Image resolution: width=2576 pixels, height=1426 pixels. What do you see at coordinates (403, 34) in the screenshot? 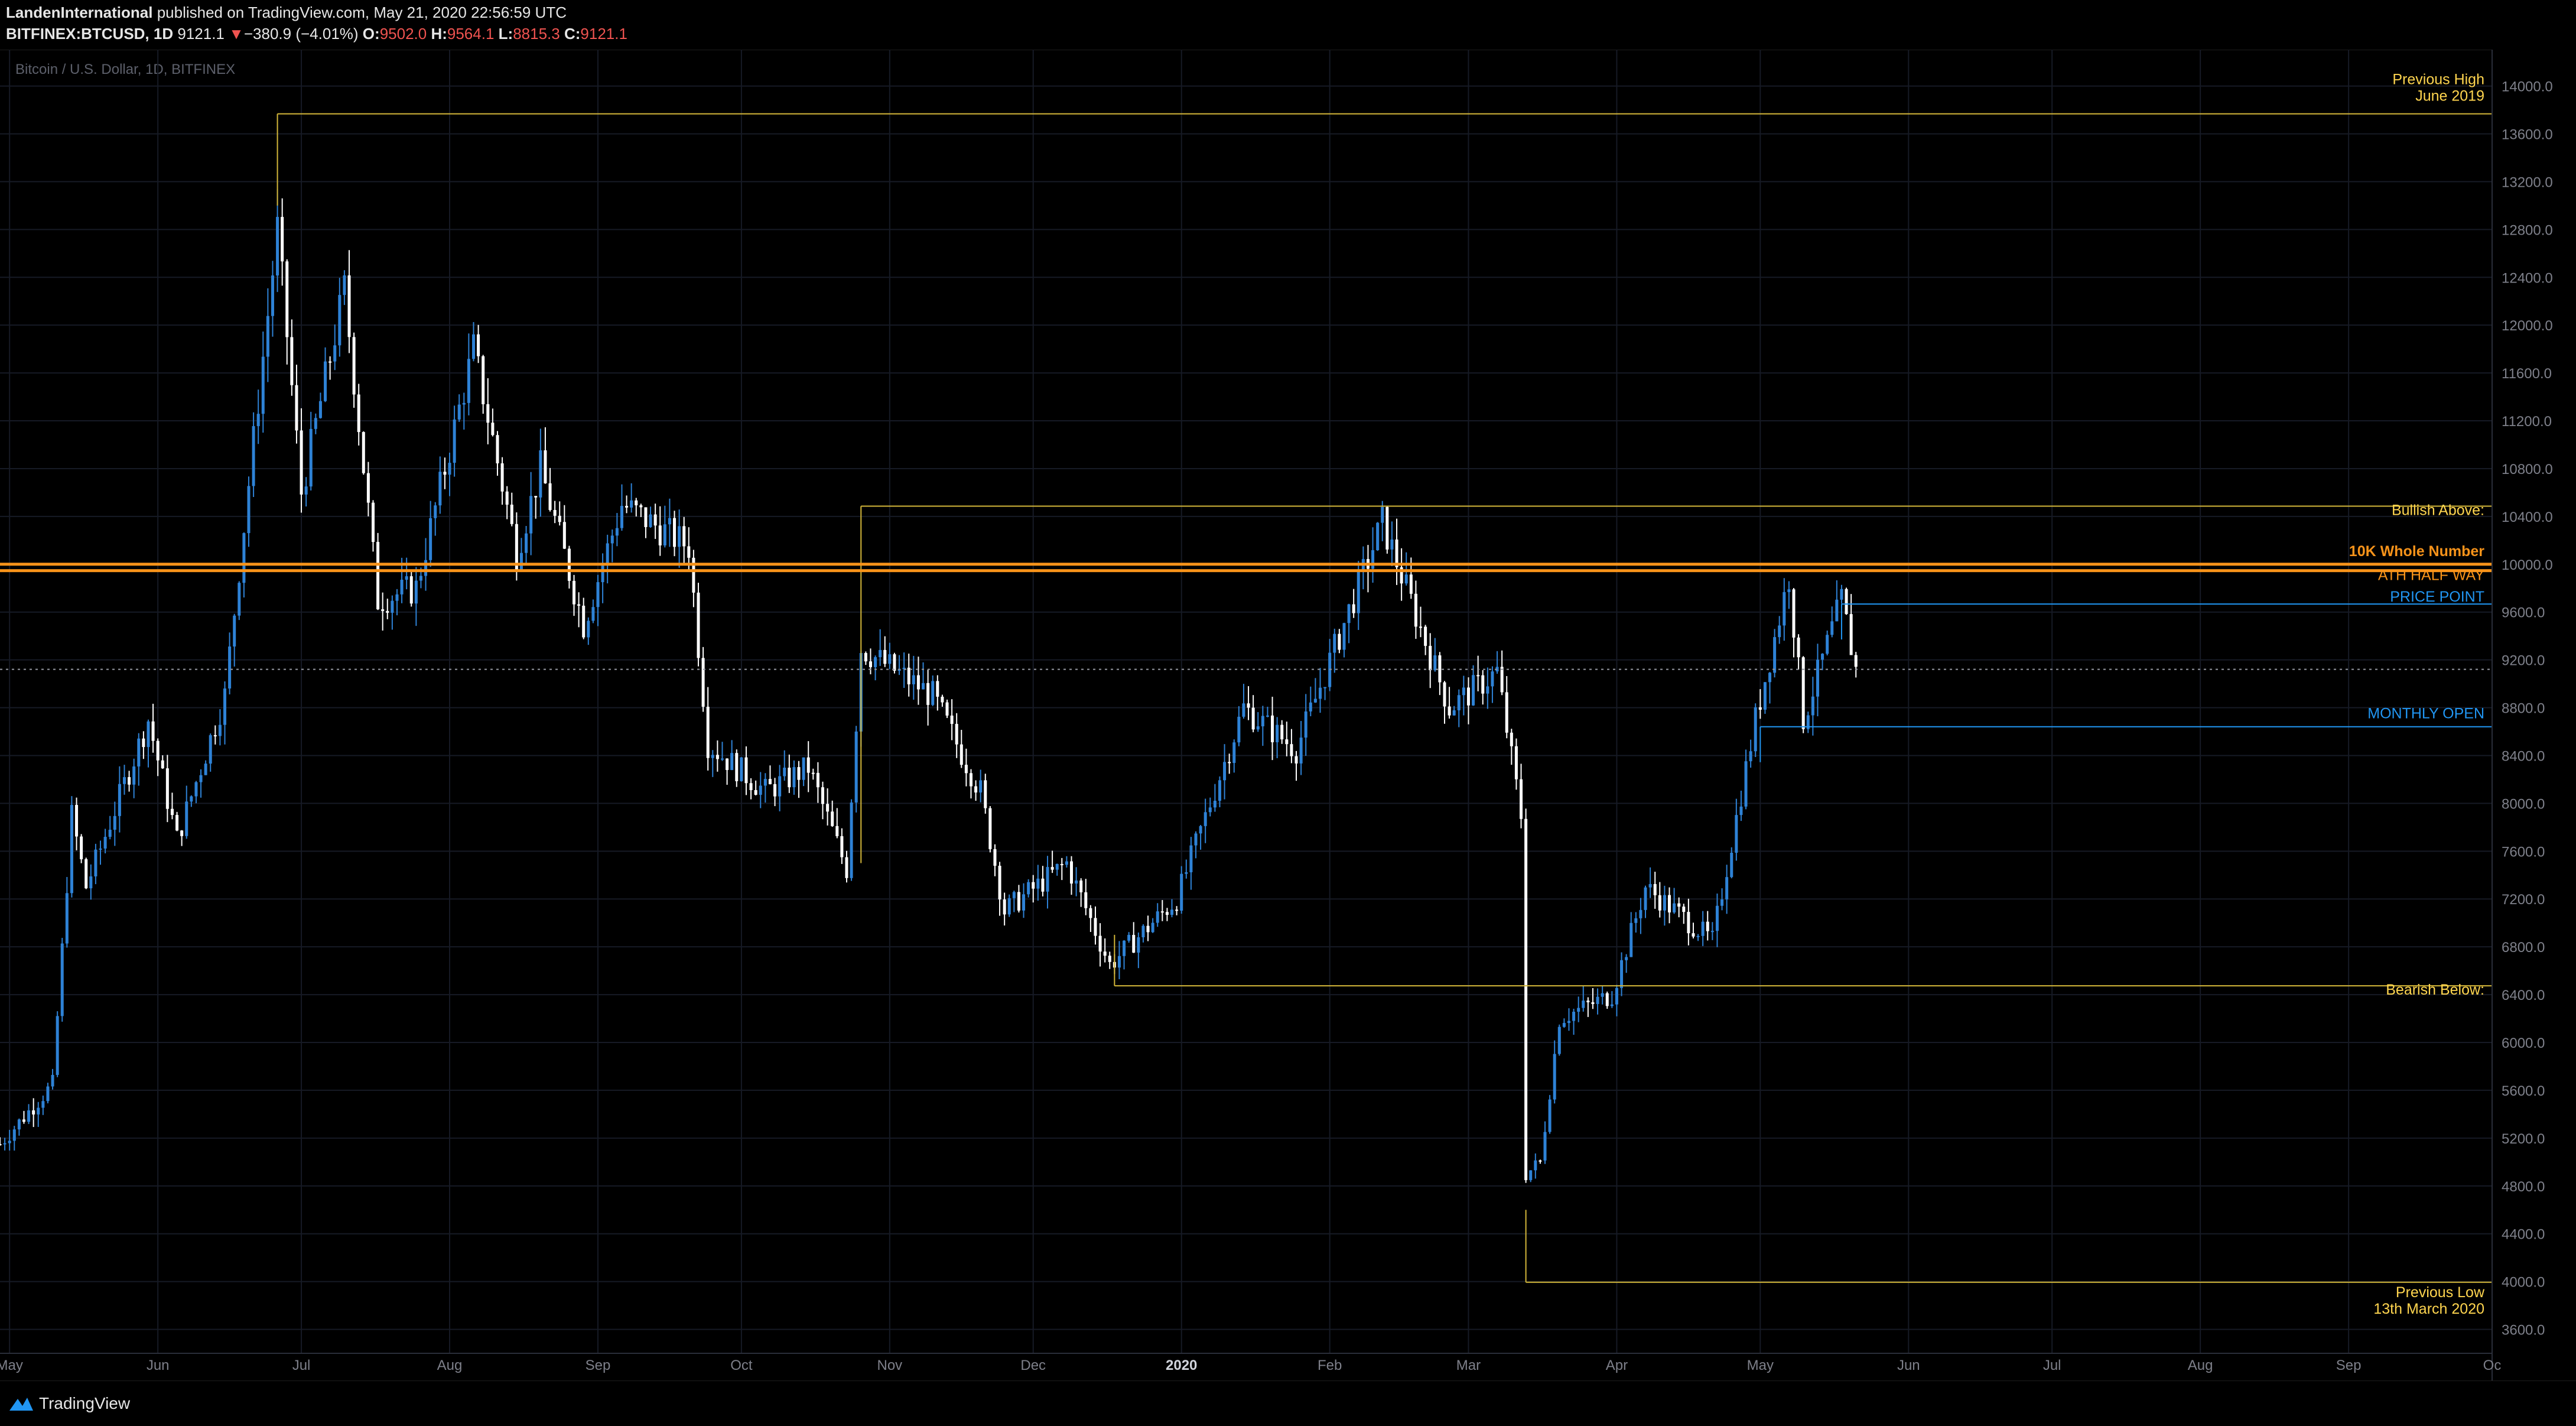
I see `open-value: 9502.0` at bounding box center [403, 34].